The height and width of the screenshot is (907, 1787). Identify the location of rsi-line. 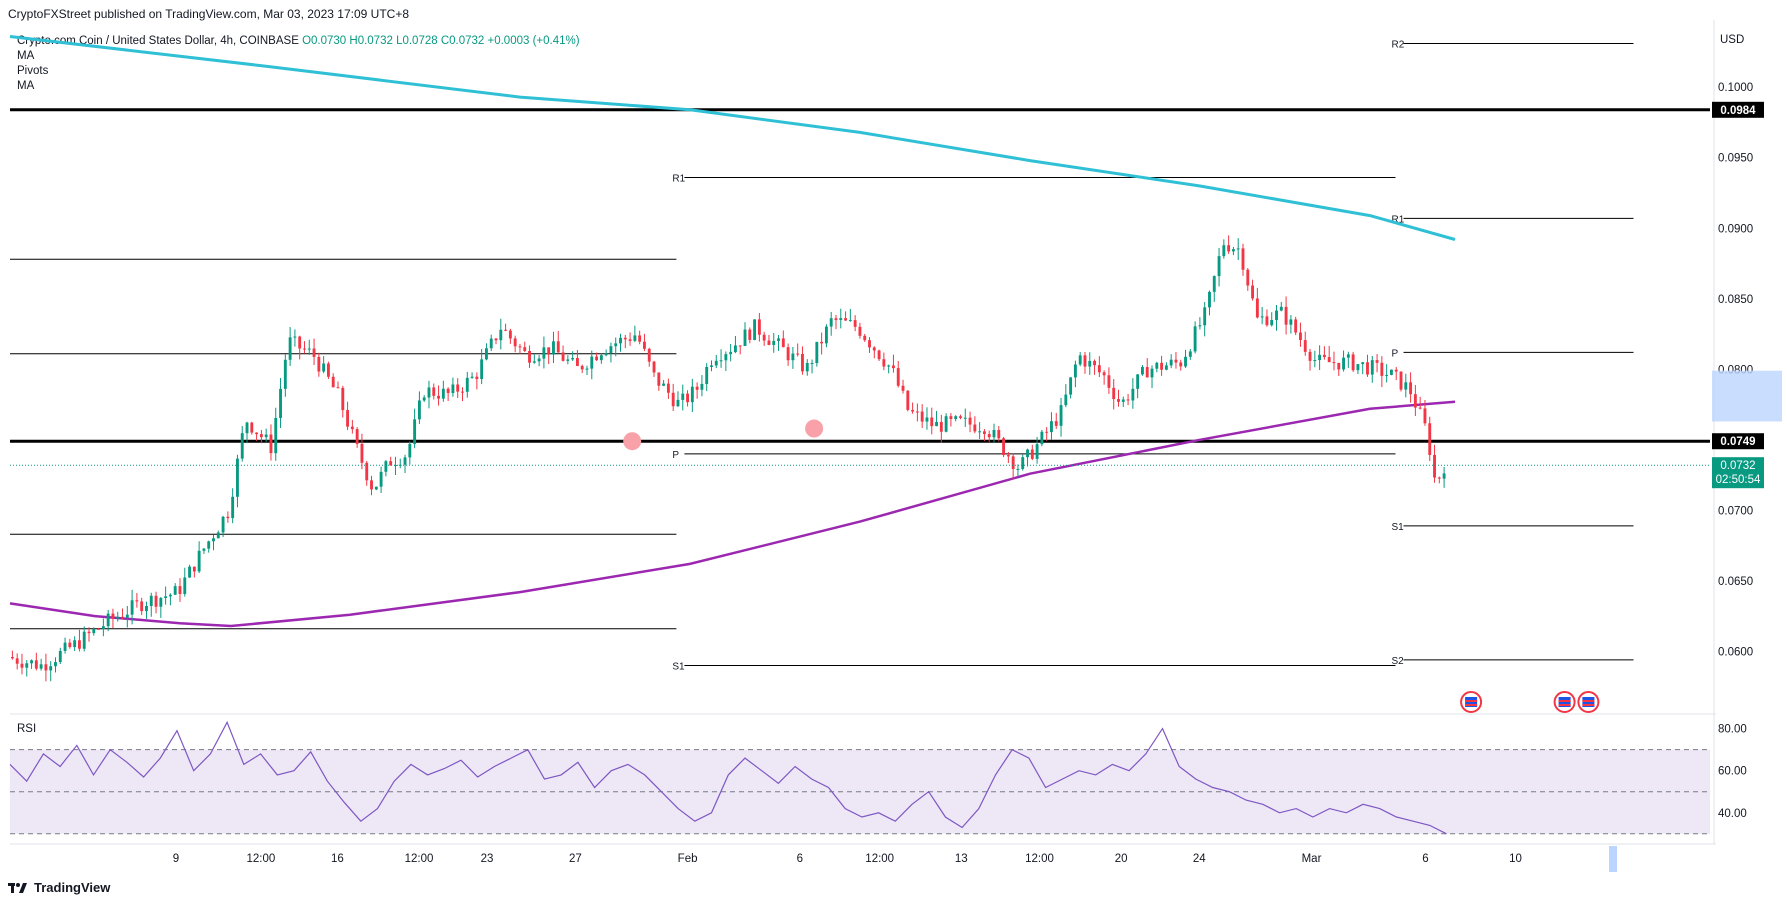
(728, 777).